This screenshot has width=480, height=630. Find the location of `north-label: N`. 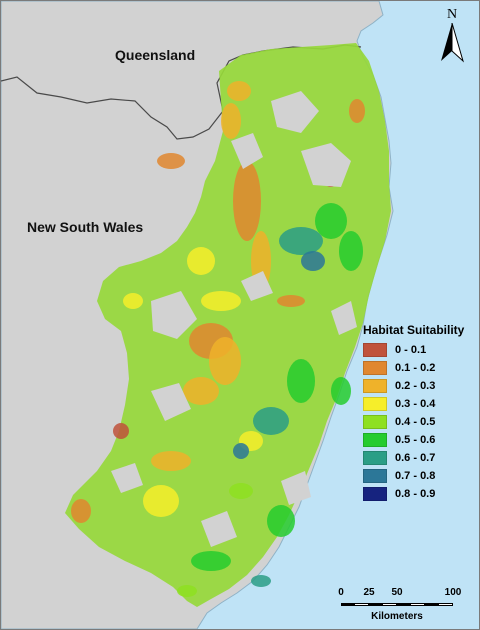

north-label: N is located at coordinates (452, 14).